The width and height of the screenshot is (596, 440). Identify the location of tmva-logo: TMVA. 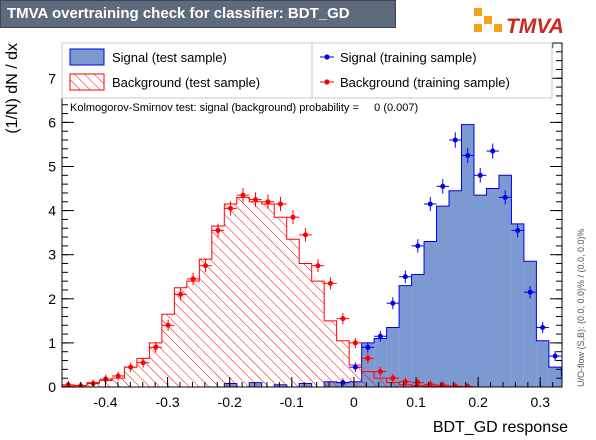
(519, 23).